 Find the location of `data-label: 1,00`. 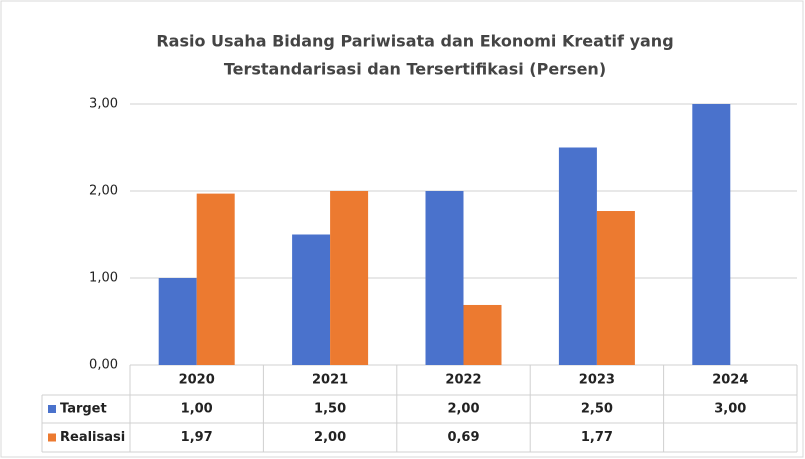

data-label: 1,00 is located at coordinates (197, 409).